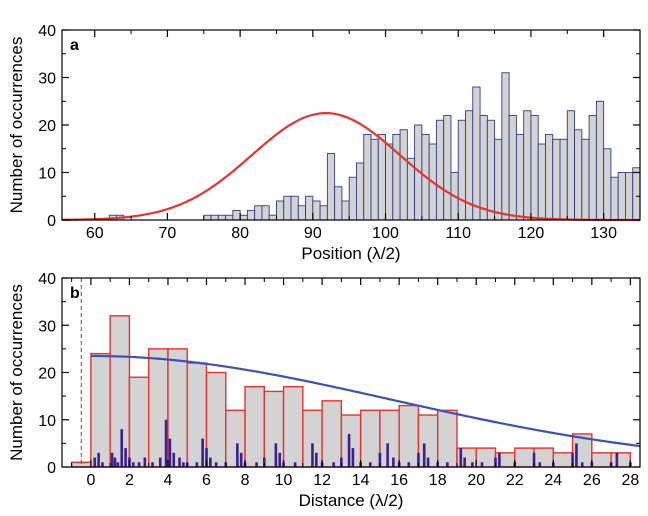  What do you see at coordinates (47, 279) in the screenshot?
I see `b-ytick-label: 40` at bounding box center [47, 279].